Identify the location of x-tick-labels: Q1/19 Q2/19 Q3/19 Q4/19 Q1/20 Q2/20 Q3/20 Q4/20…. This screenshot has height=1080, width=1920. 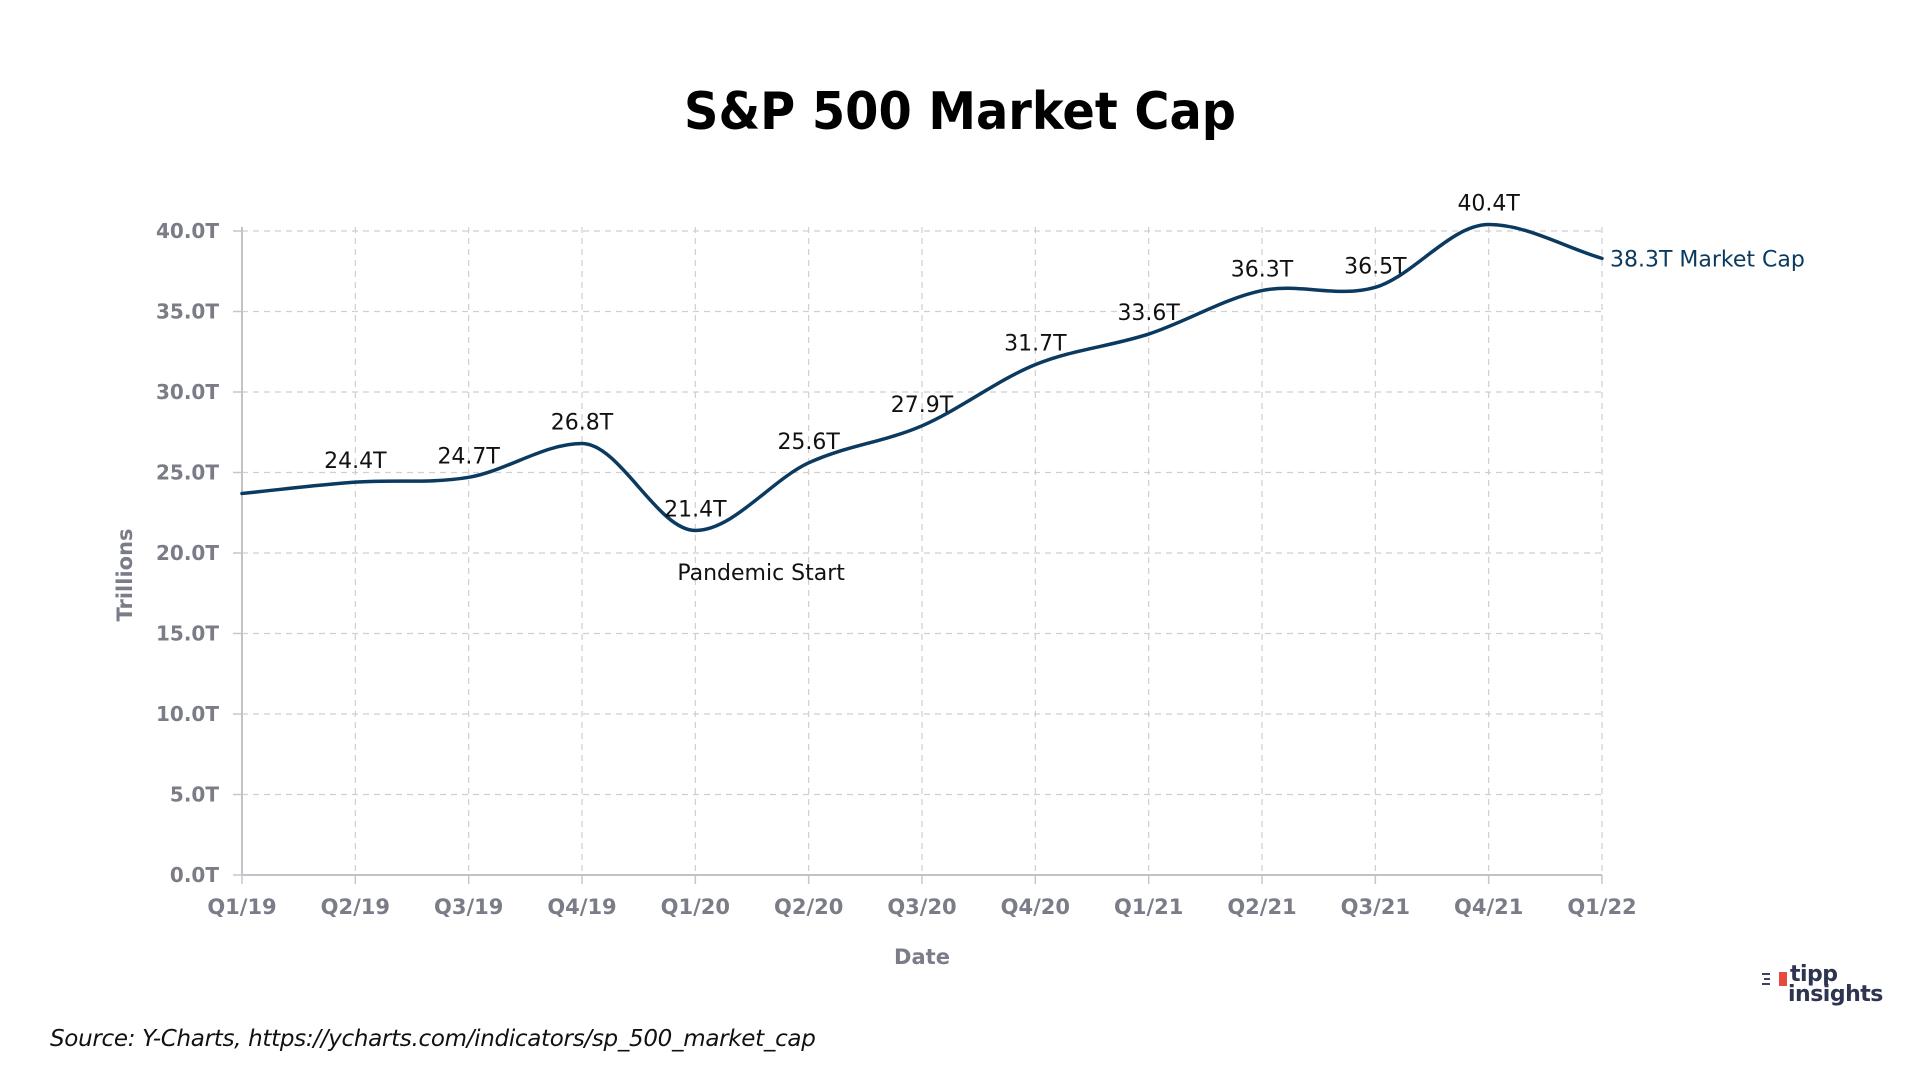
(921, 907).